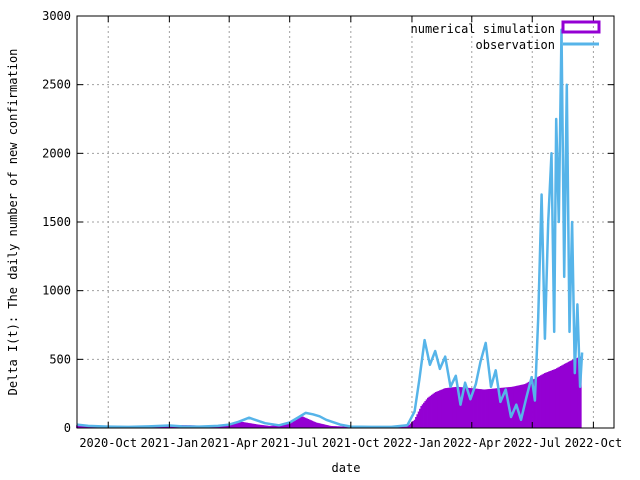 The image size is (640, 480). Describe the element at coordinates (56, 85) in the screenshot. I see `y-tick-label: 2500` at that location.